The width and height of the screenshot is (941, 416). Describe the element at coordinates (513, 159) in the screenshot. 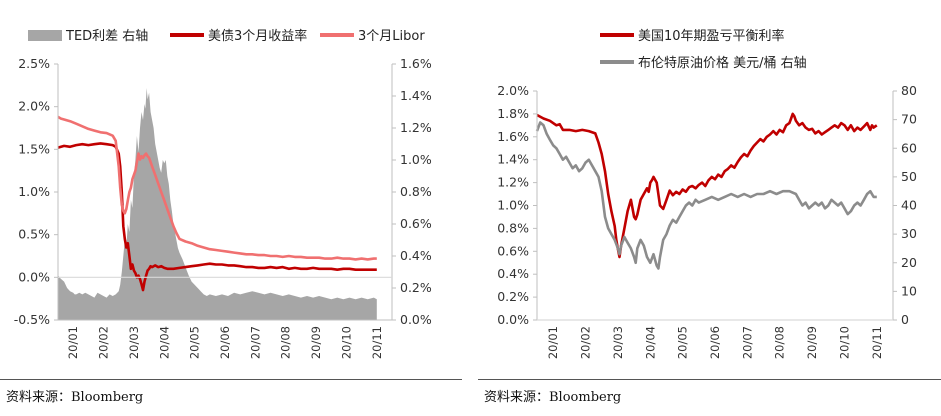

I see `y-left-tick-label: 1.4%` at that location.